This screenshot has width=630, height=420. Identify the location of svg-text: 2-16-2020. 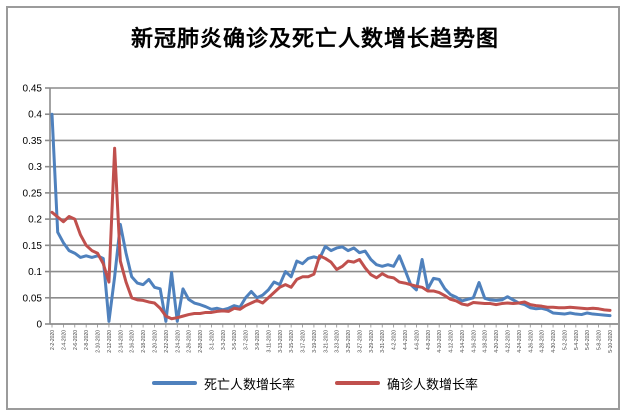
(133, 341).